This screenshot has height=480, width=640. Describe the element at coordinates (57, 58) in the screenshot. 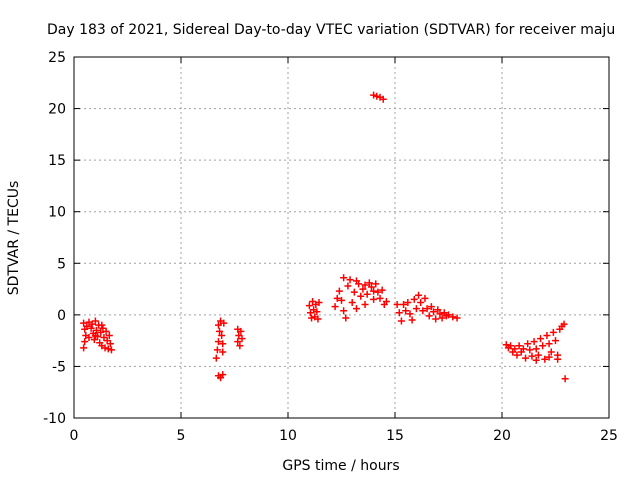

I see `y-tick-label: 25` at that location.